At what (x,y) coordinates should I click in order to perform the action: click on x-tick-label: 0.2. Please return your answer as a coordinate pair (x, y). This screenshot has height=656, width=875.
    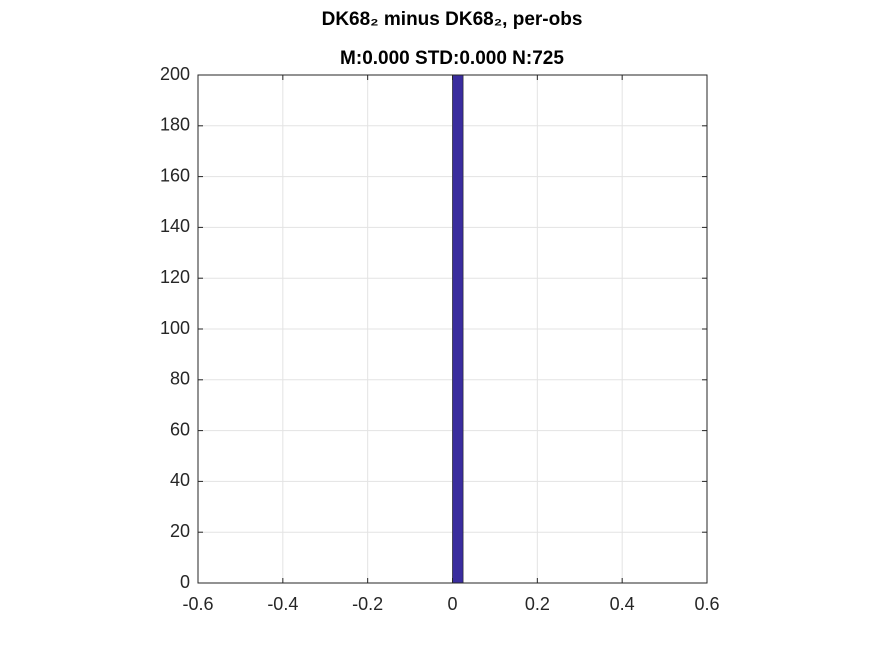
    Looking at the image, I should click on (537, 604).